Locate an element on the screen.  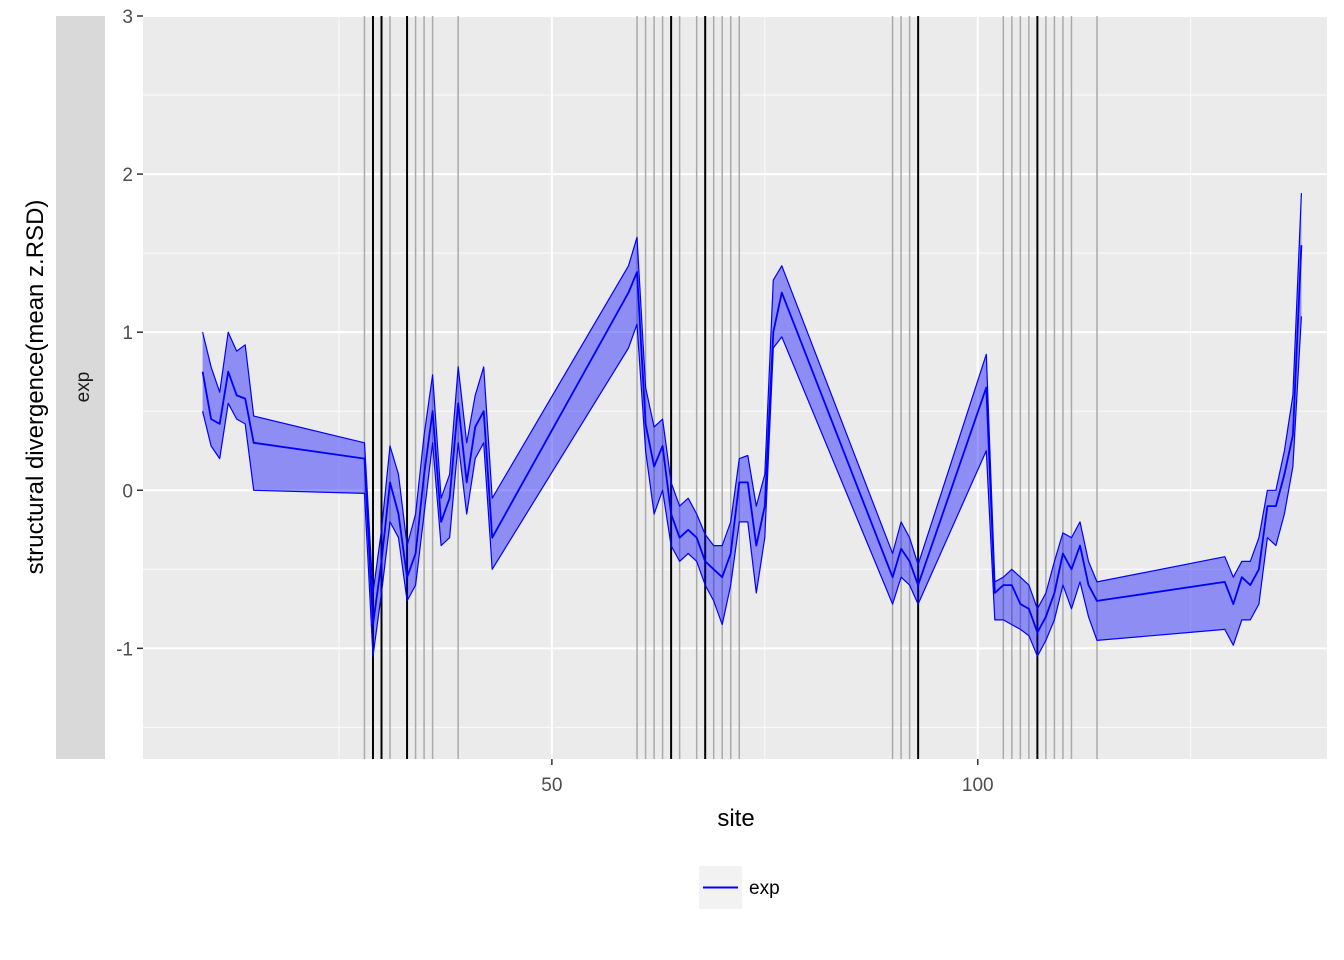
y-axis: -1 0 1 2 3 is located at coordinates (129, 333).